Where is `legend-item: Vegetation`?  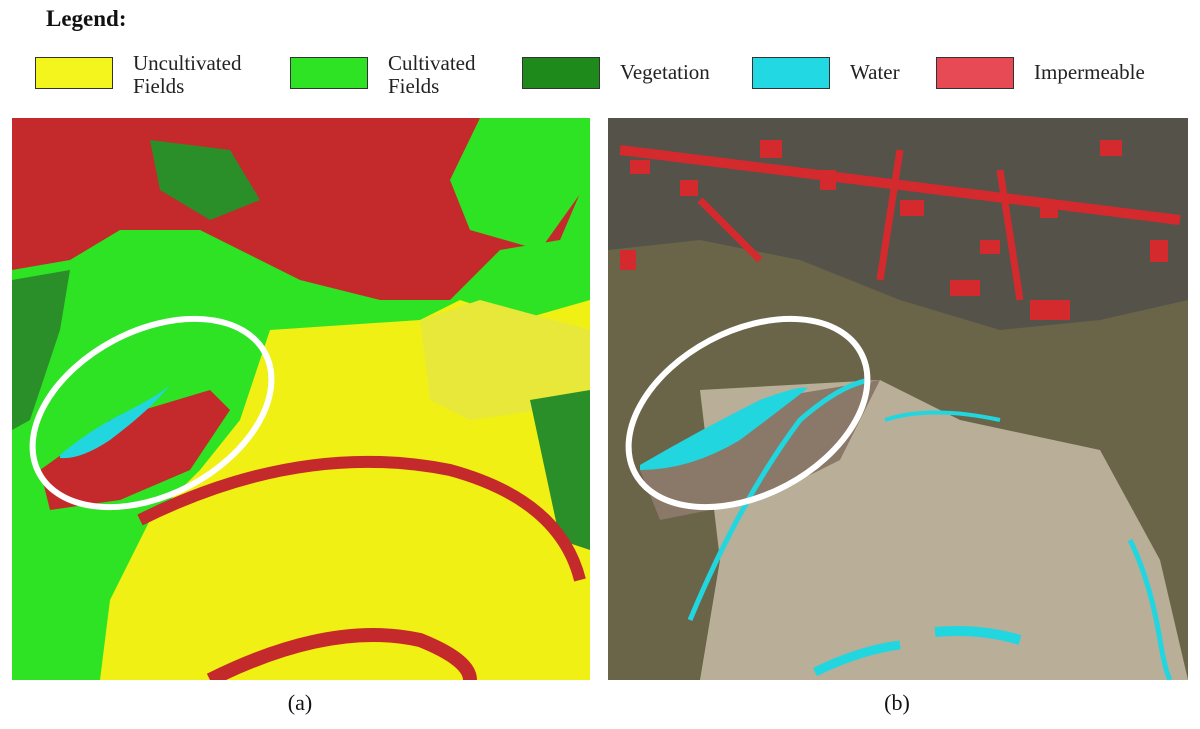
legend-item: Vegetation is located at coordinates (641, 74).